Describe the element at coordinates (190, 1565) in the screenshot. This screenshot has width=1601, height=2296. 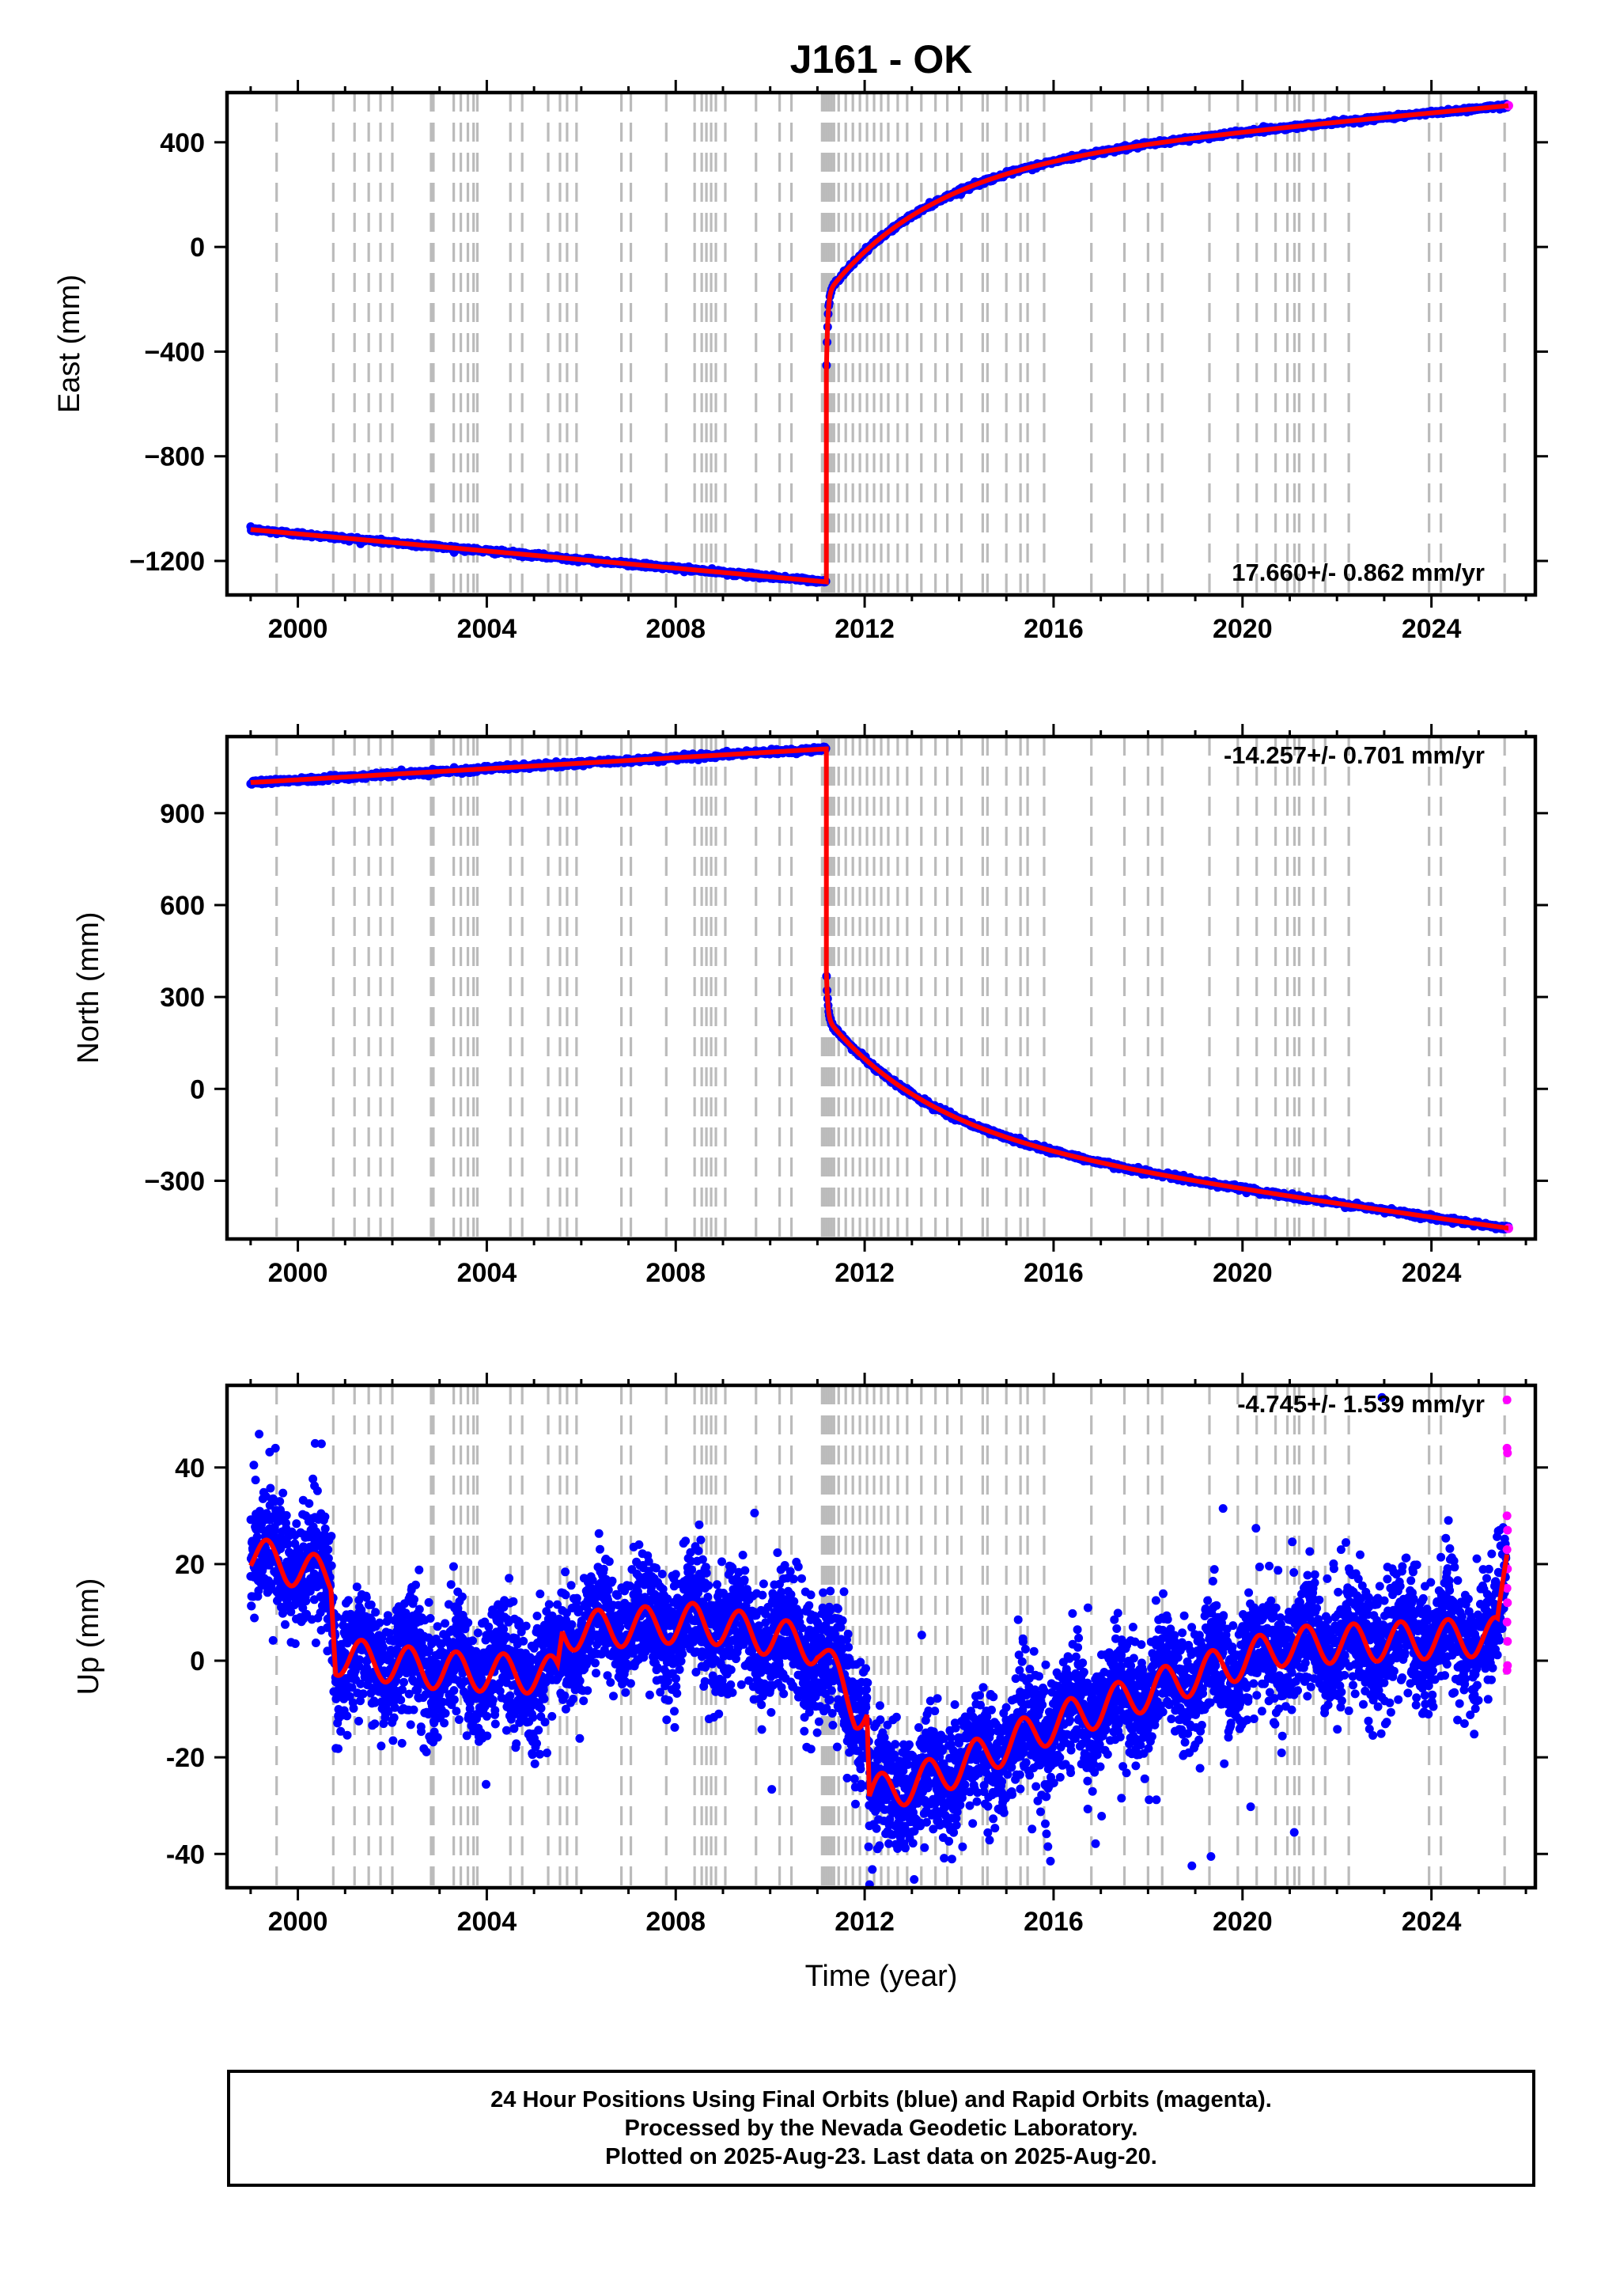
I see `up-y-tick-label: 20` at that location.